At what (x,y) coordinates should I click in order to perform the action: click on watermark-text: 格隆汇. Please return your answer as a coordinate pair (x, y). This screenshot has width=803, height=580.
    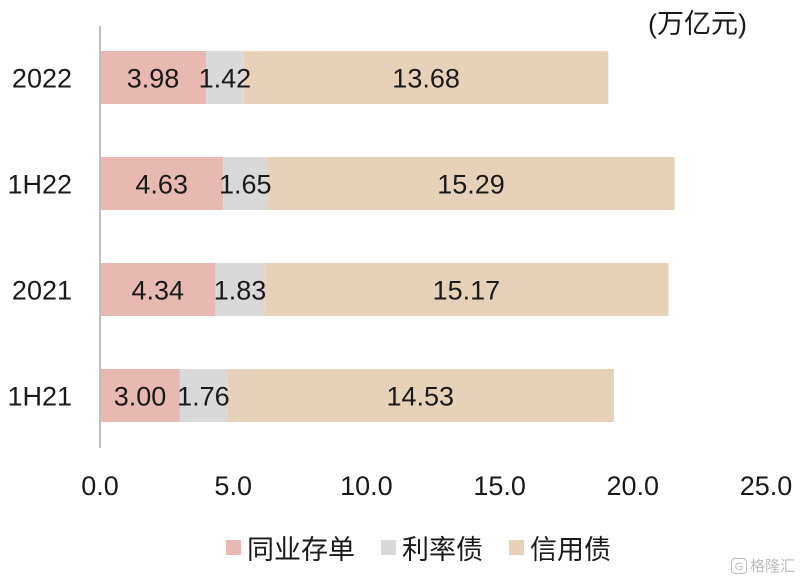
    Looking at the image, I should click on (772, 566).